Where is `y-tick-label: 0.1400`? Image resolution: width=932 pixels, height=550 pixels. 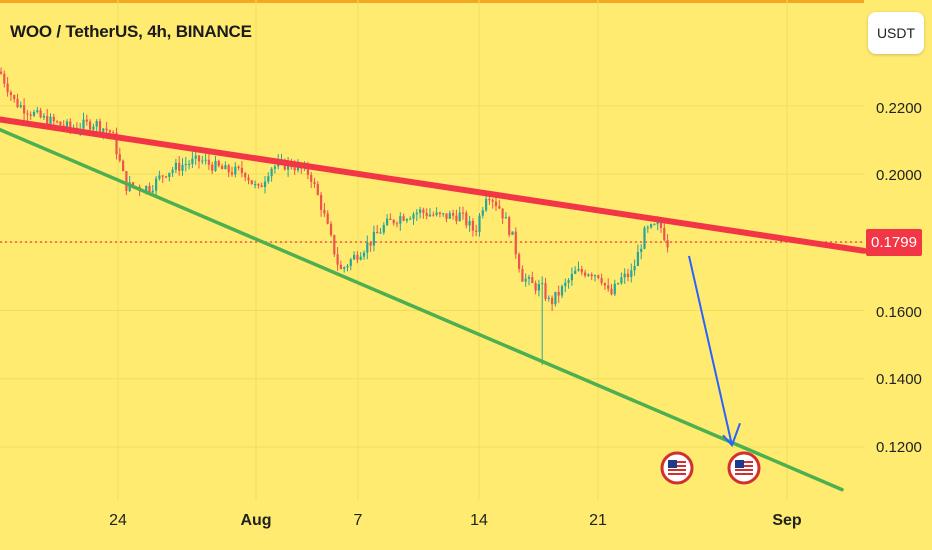
y-tick-label: 0.1400 is located at coordinates (899, 379).